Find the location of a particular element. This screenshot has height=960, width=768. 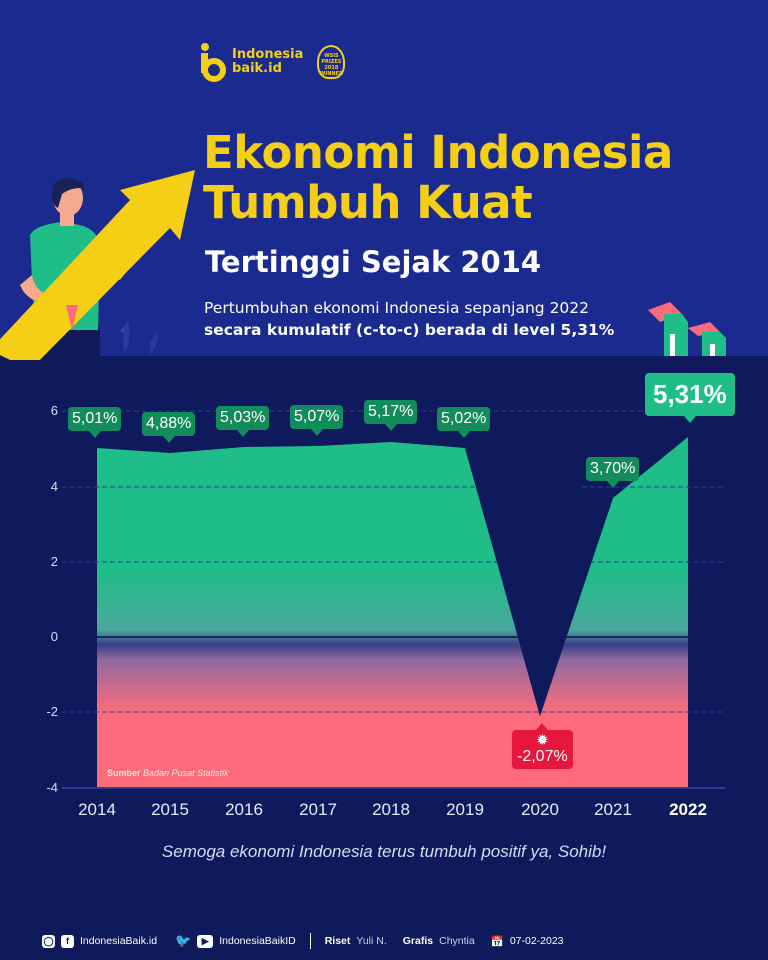

award-badge: WSIS PRIZES 2018 WINNER is located at coordinates (331, 62).